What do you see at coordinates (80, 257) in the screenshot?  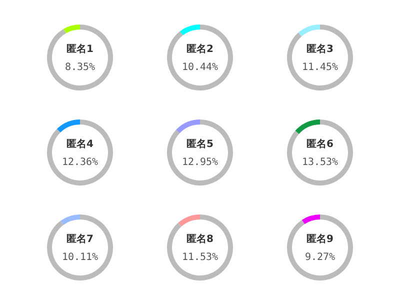 I see `data-label: 10.11%` at bounding box center [80, 257].